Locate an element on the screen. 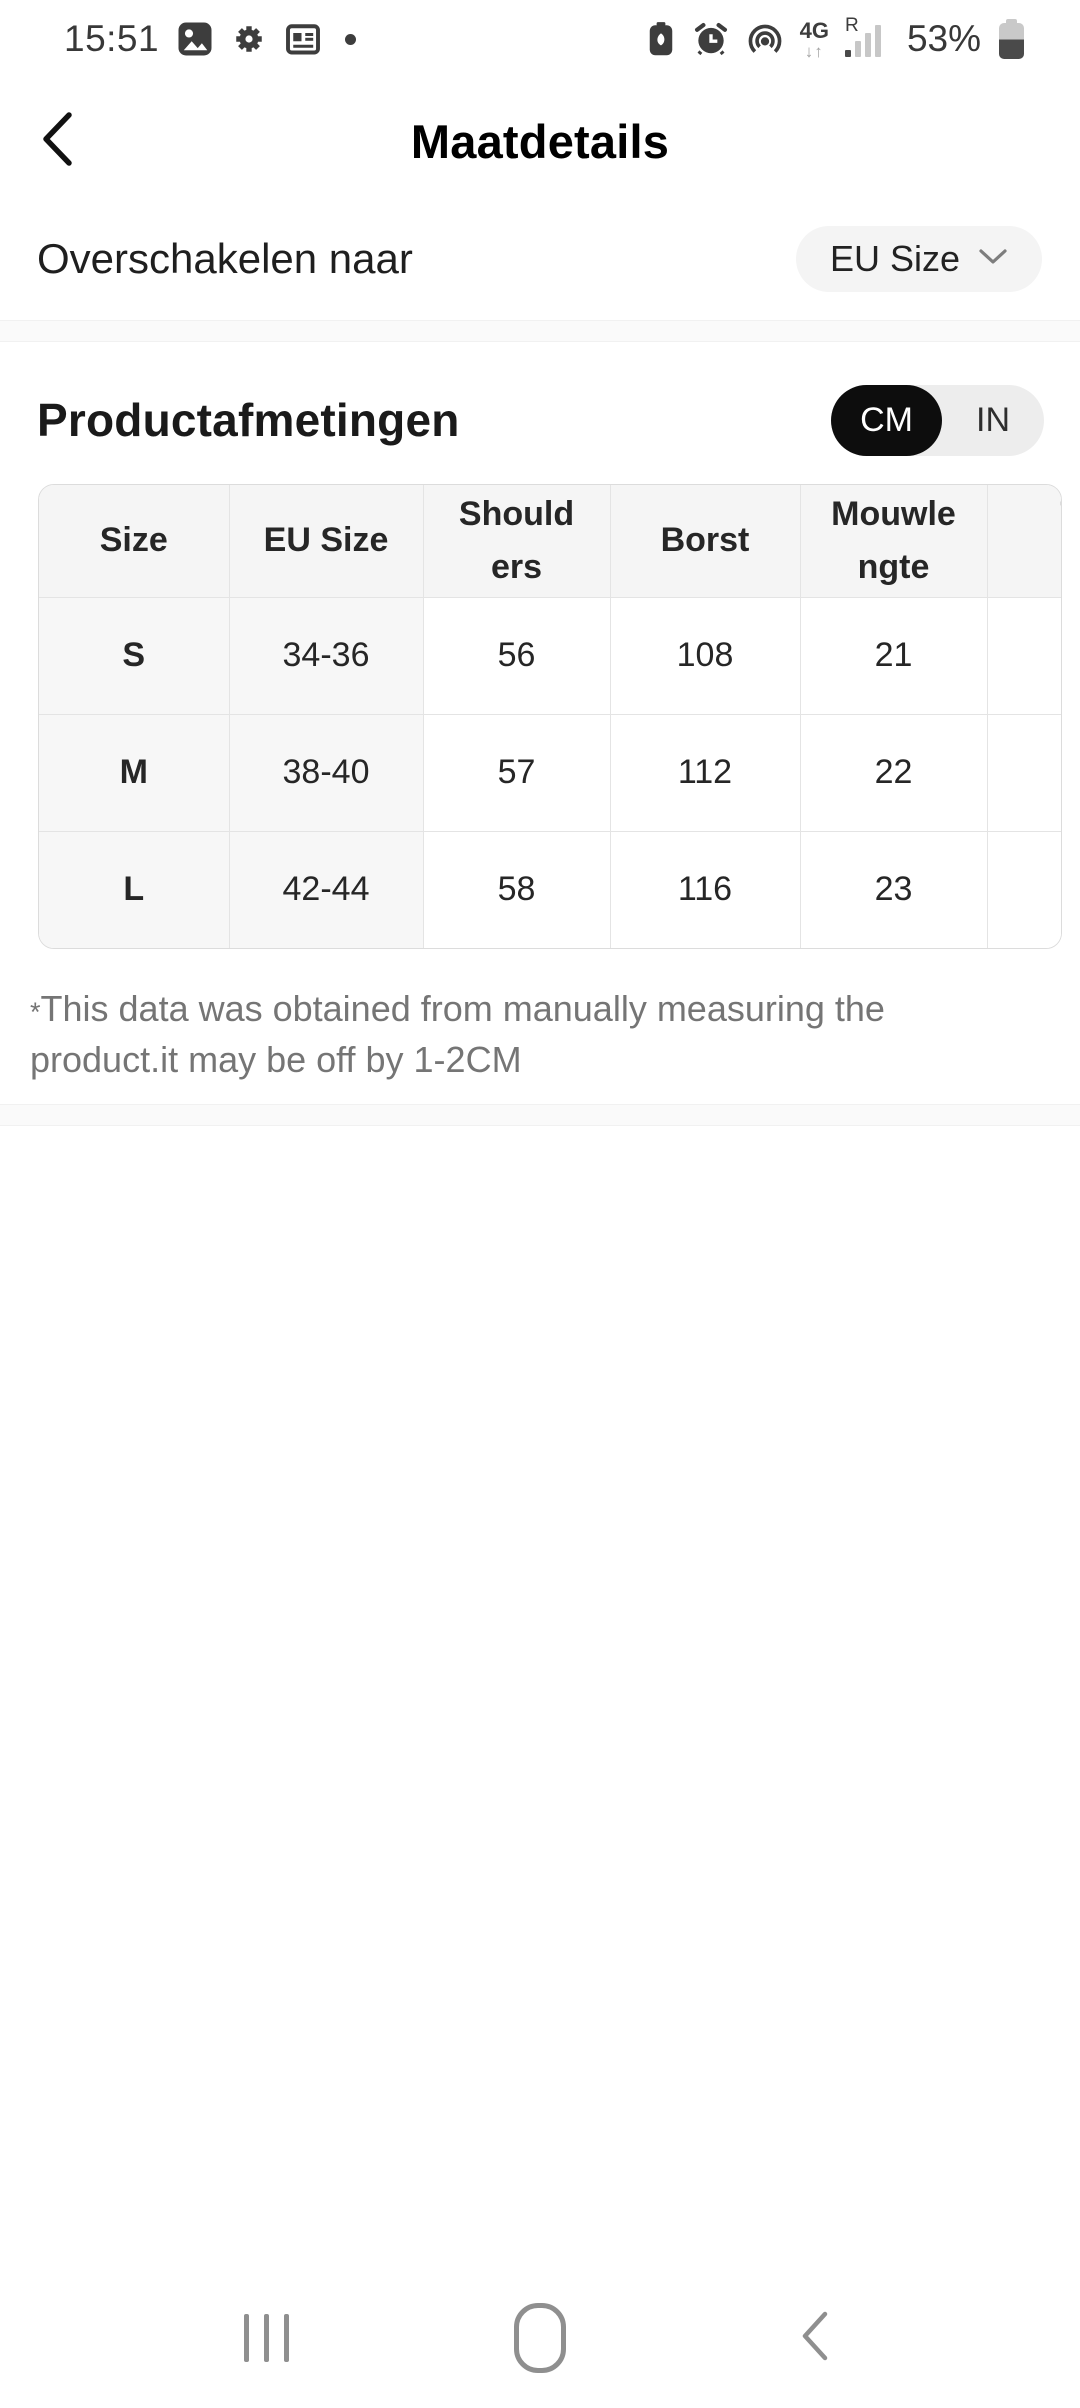 This screenshot has height=2408, width=1080. cell-size: M is located at coordinates (134, 772).